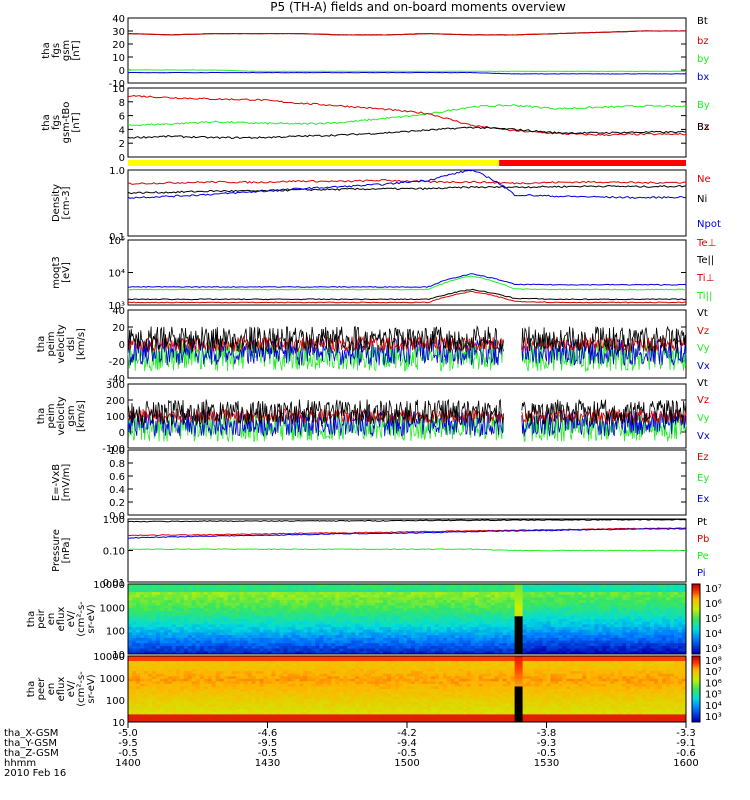 This screenshot has width=750, height=800. Describe the element at coordinates (696, 602) in the screenshot. I see `colorbar-cell` at that location.